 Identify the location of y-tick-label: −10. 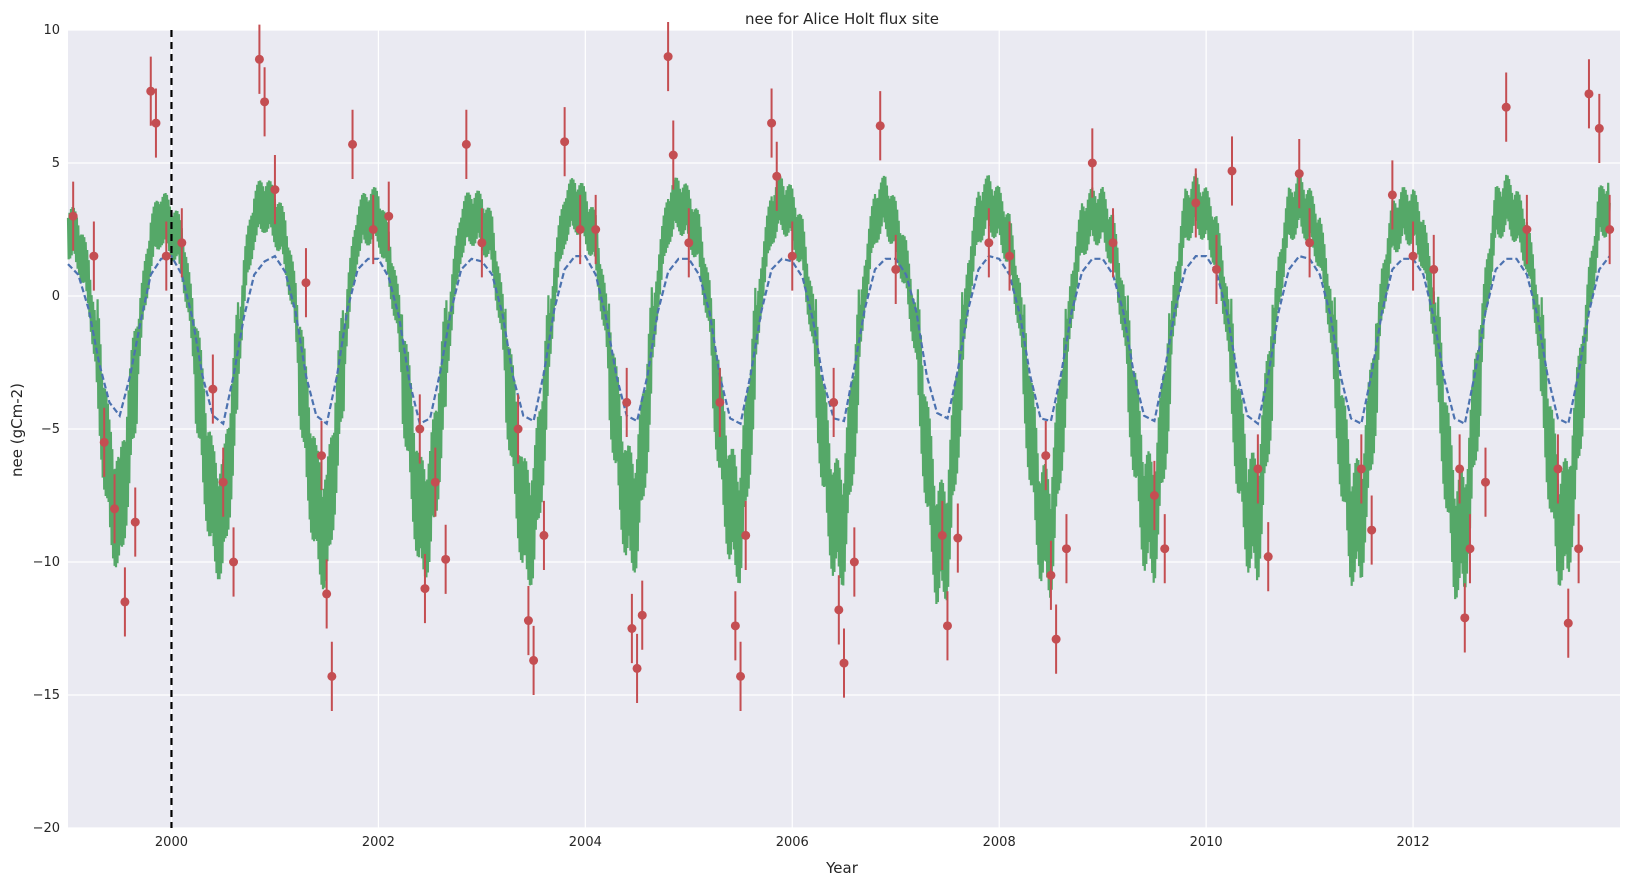
(46, 562).